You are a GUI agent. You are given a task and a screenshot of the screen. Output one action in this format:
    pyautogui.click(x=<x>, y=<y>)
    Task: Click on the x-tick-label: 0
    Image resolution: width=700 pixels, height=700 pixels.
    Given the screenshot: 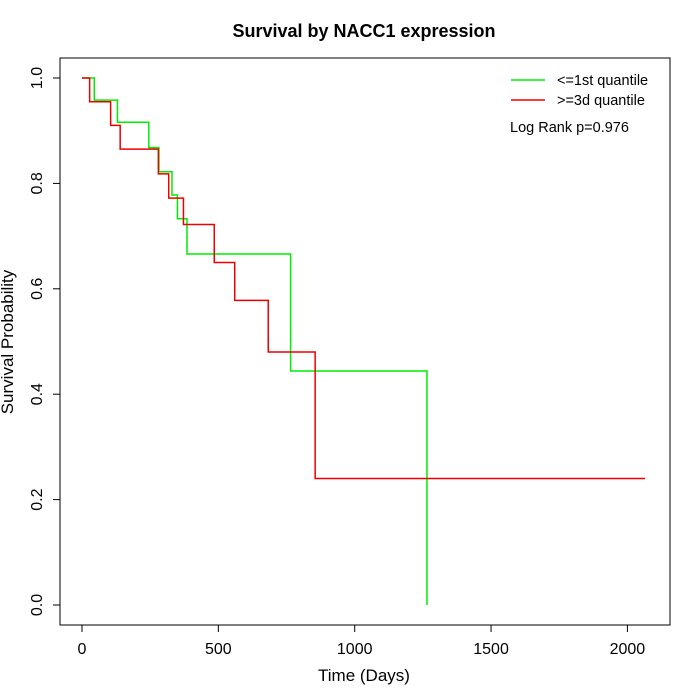 What is the action you would take?
    pyautogui.click(x=82, y=649)
    